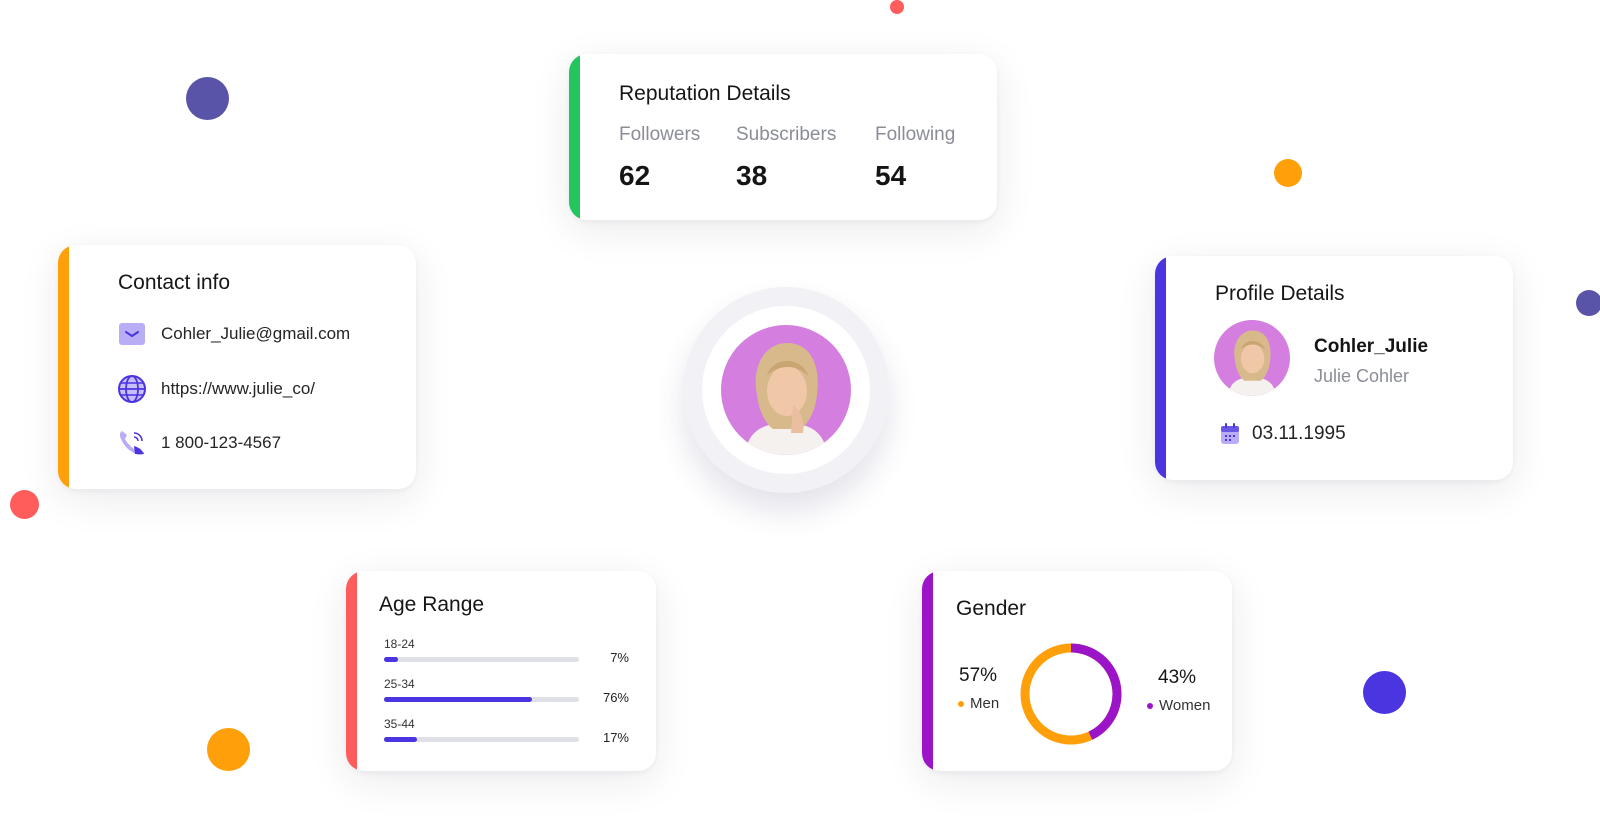  I want to click on women-legend: Women, so click(1178, 705).